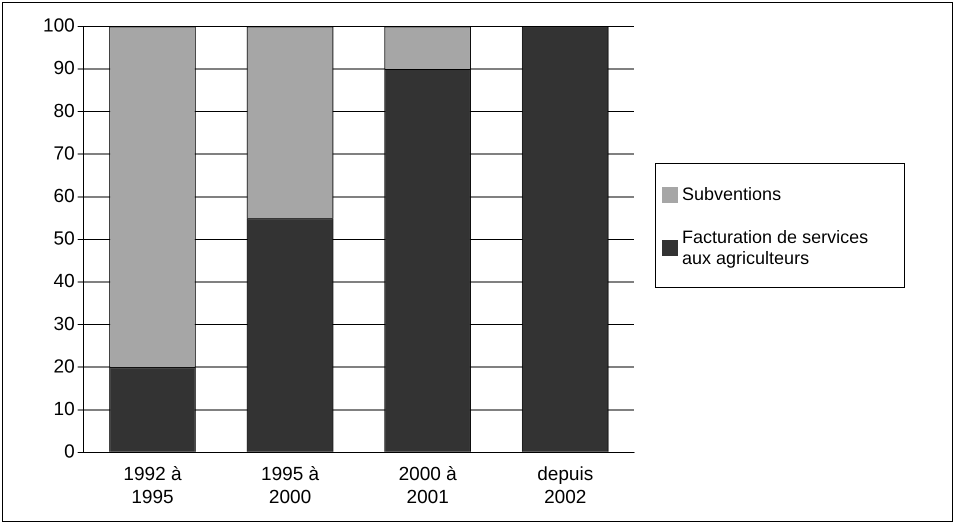 The image size is (955, 524). I want to click on x-tick-label: 1992 à 1995, so click(152, 486).